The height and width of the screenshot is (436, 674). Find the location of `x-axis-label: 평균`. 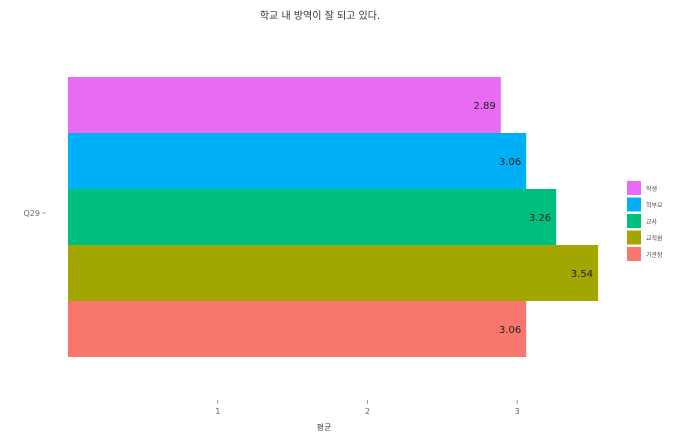

x-axis-label: 평균 is located at coordinates (324, 427).